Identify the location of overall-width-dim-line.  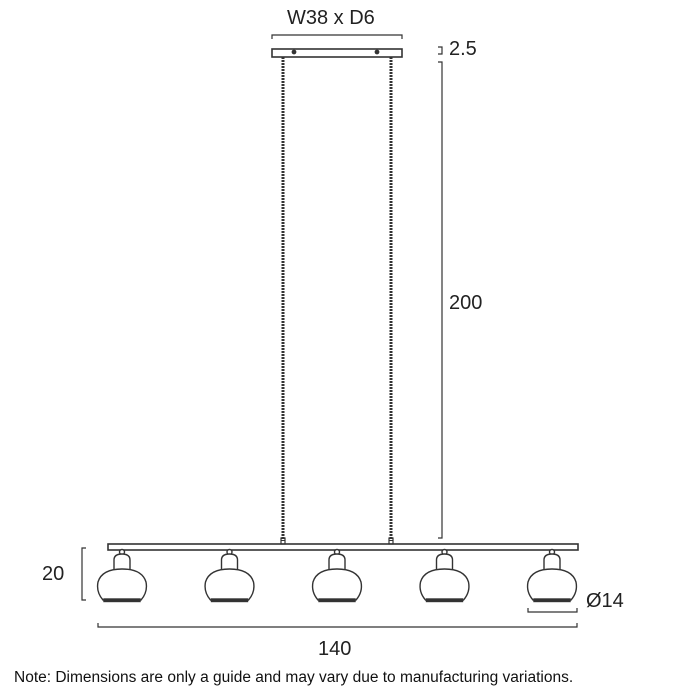
(337, 625).